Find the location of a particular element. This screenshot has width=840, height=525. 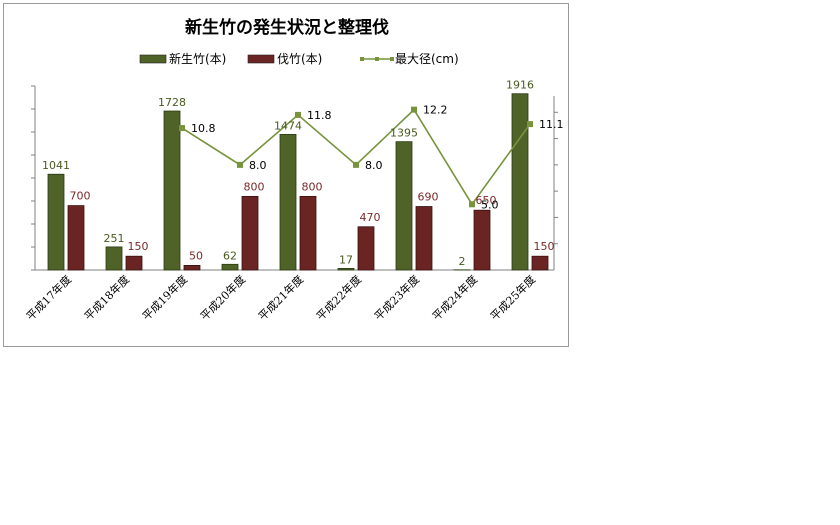

legend: 新生竹(本) 伐竹(本) 最大径(cm) is located at coordinates (299, 58).